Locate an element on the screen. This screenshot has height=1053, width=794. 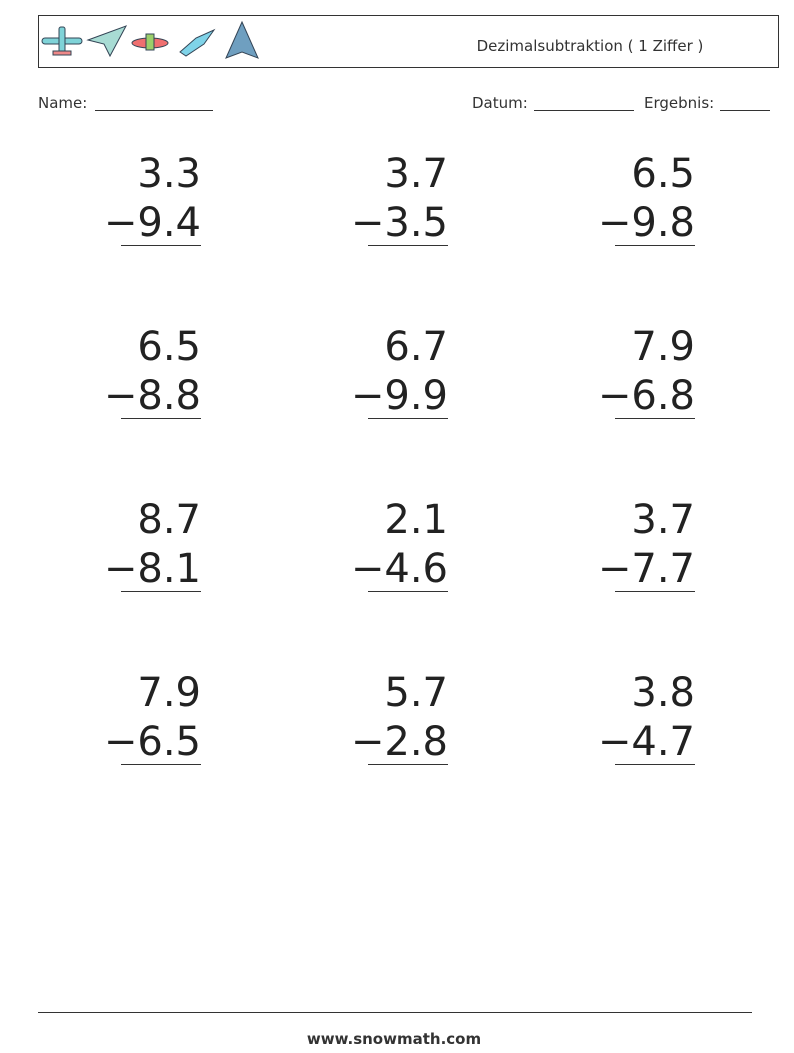
title: Dezimalsubtraktion ( 1 Ziffer ) is located at coordinates (590, 46).